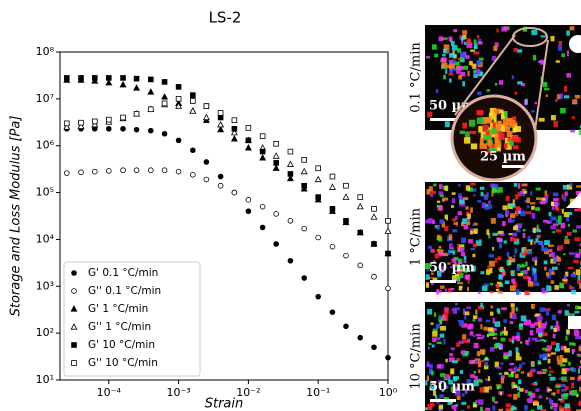  Describe the element at coordinates (485, 75) in the screenshot. I see `inset-line` at that location.